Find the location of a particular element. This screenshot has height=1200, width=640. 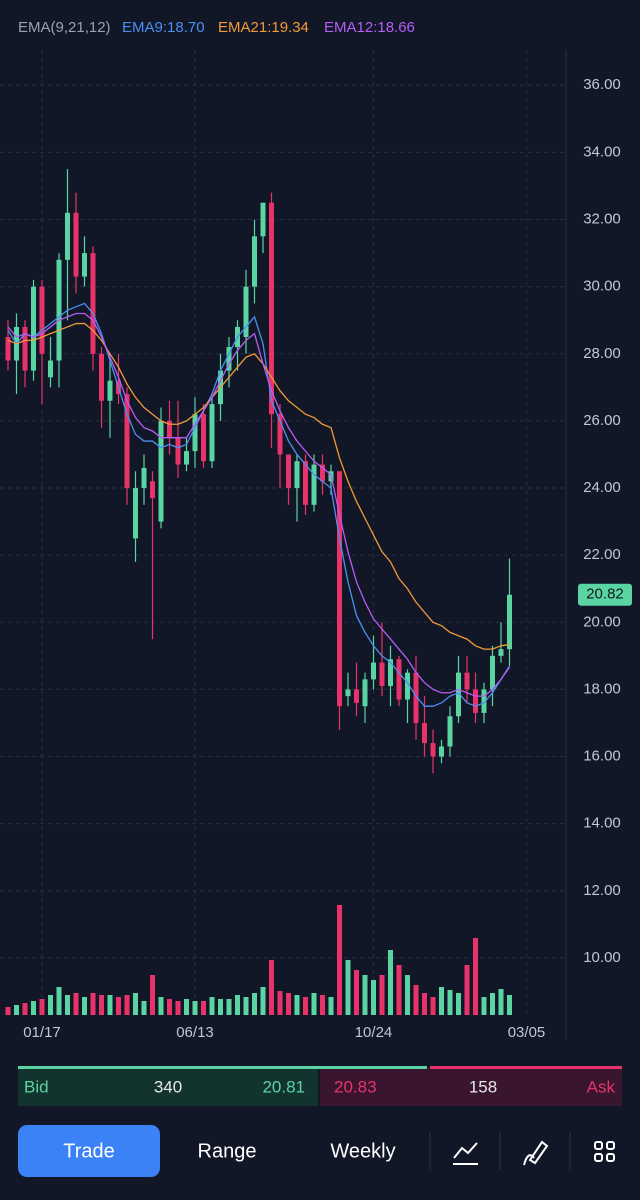

icon-stroke is located at coordinates (529, 1160).